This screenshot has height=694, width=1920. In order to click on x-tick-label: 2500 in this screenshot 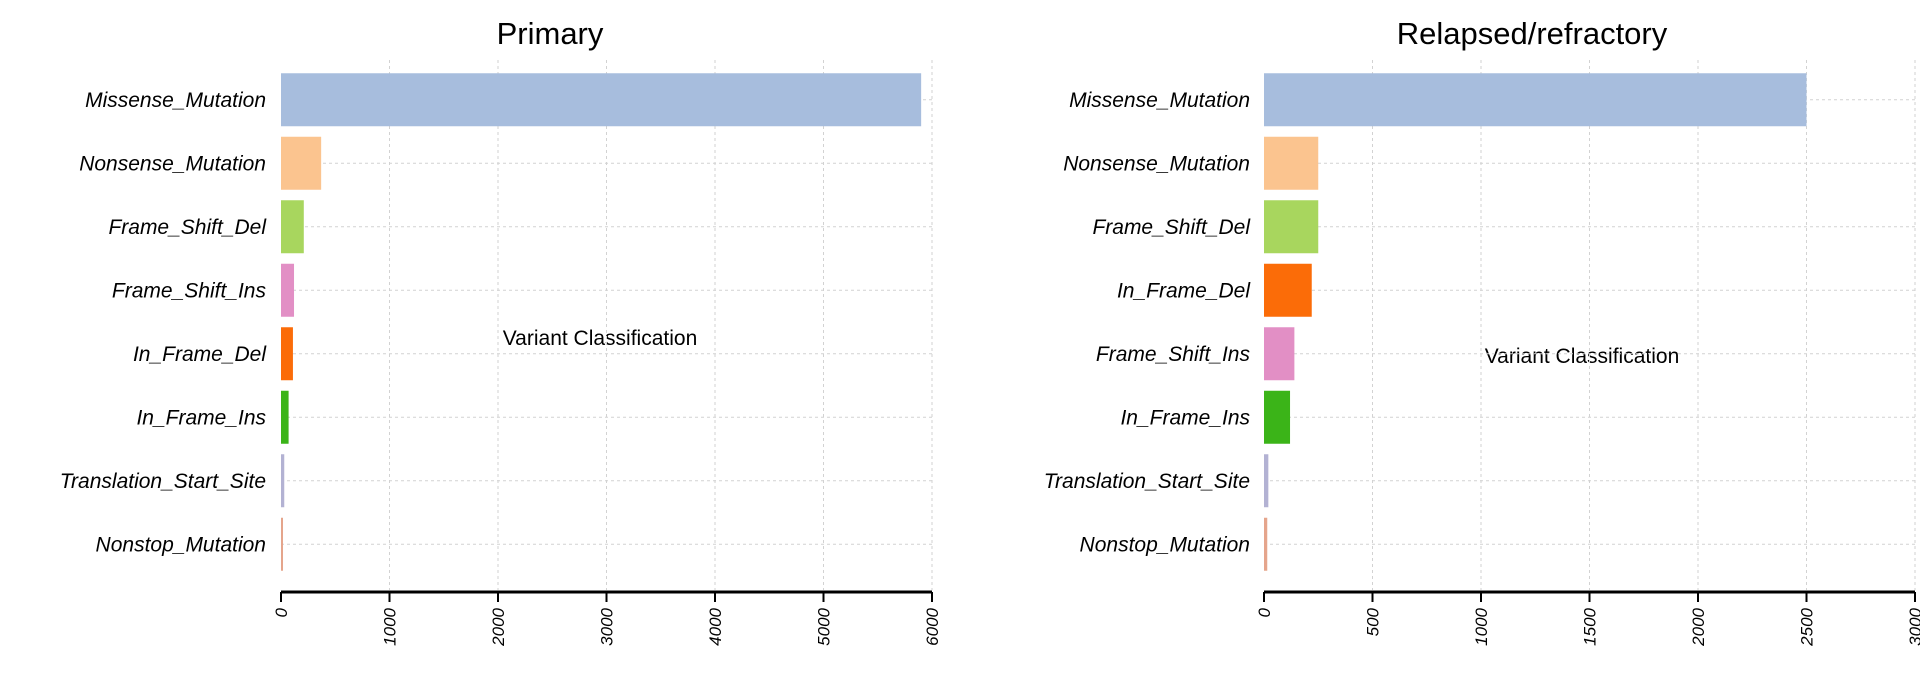, I will do `click(1807, 626)`.